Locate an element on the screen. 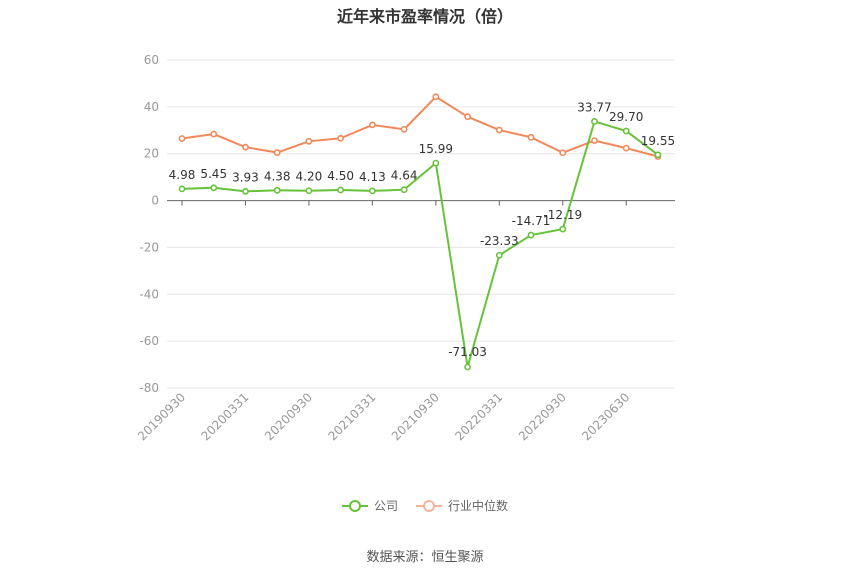 This screenshot has height=575, width=850. y-tick-label: -40 is located at coordinates (149, 294).